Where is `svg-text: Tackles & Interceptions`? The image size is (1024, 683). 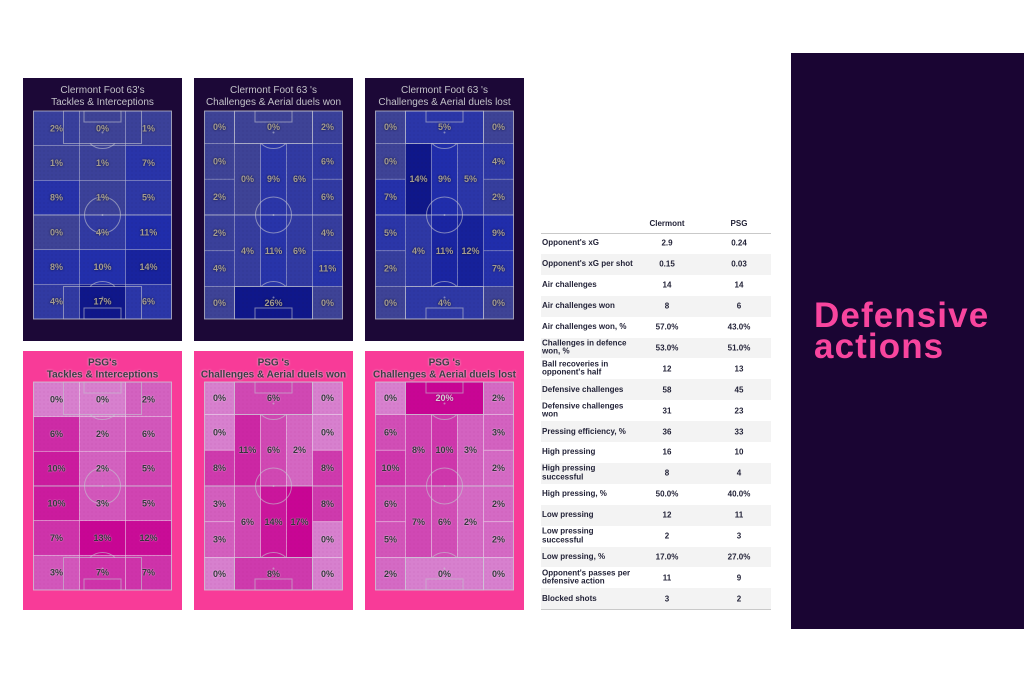
svg-text: Tackles & Interceptions is located at coordinates (102, 102).